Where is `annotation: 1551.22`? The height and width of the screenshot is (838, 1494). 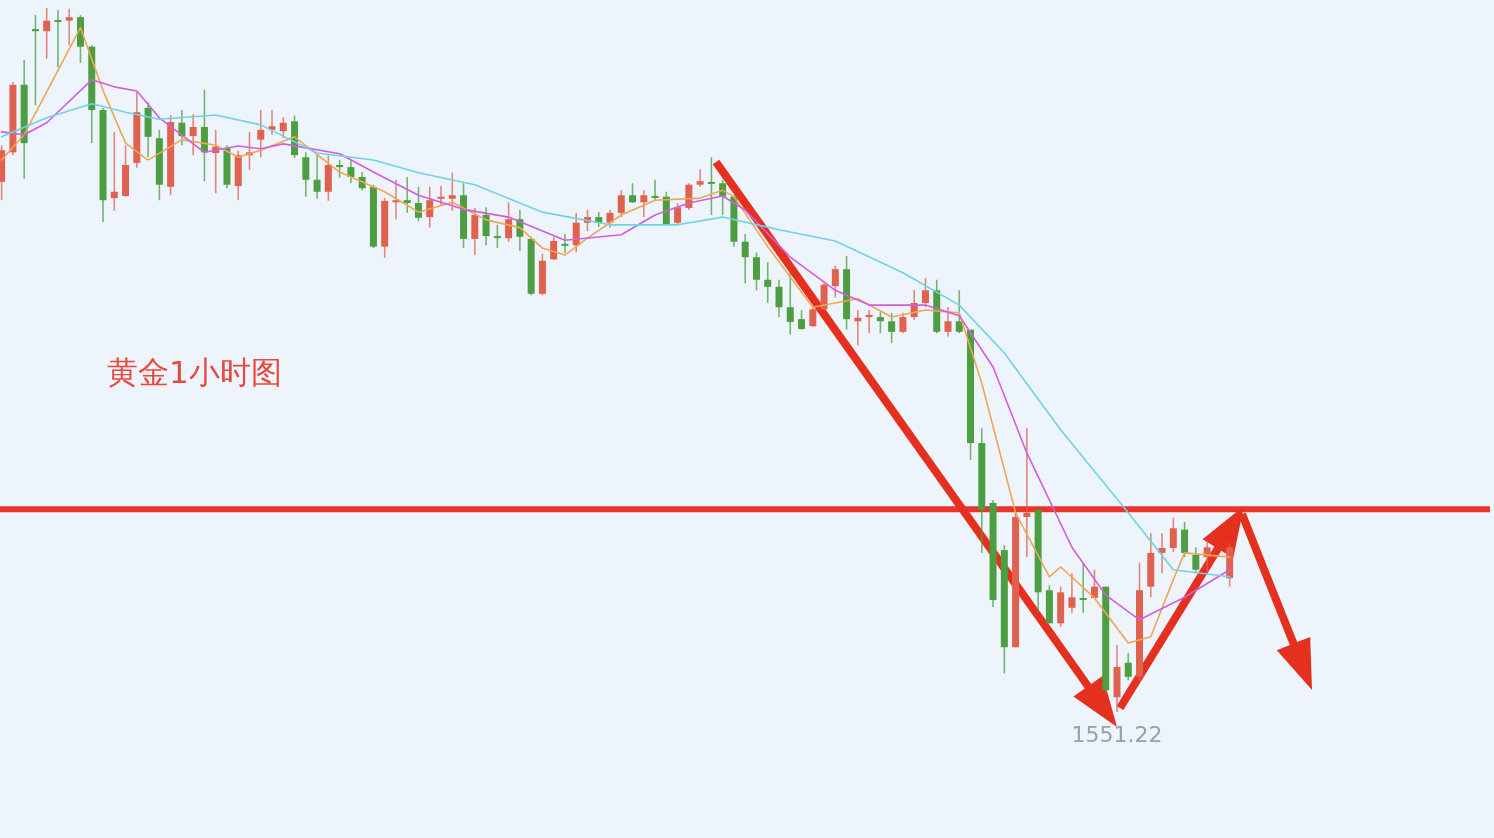 annotation: 1551.22 is located at coordinates (1117, 734).